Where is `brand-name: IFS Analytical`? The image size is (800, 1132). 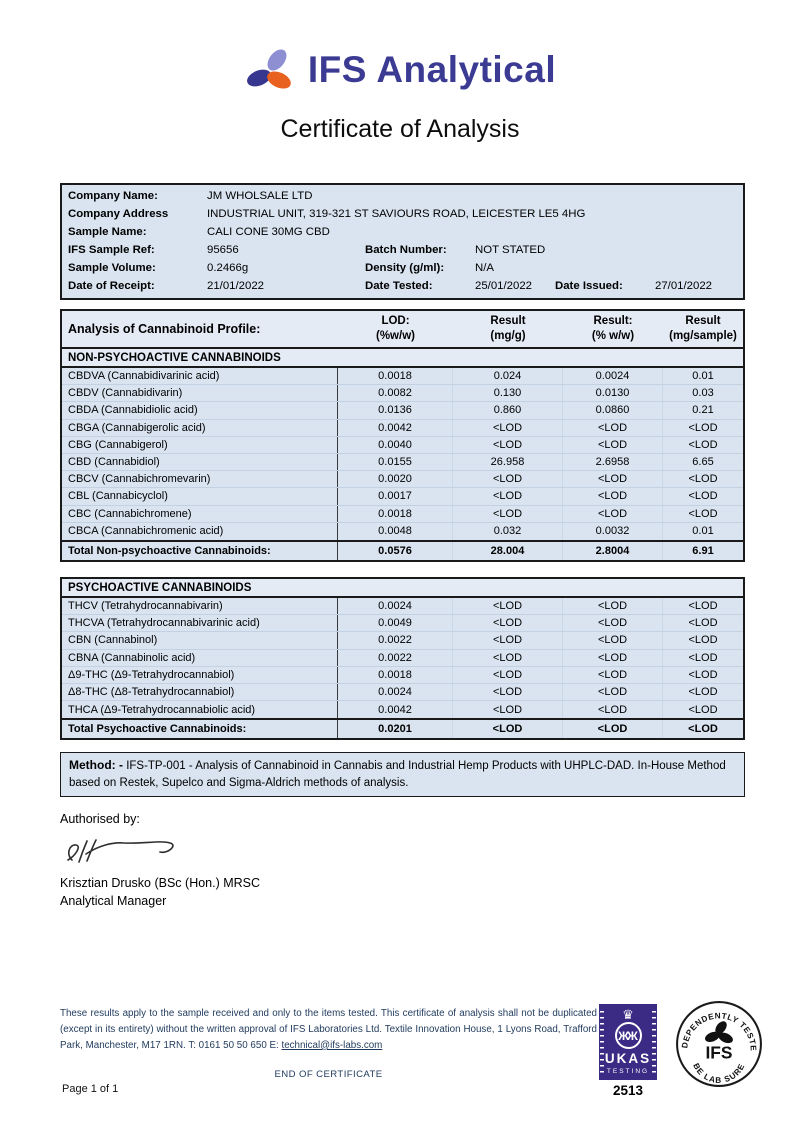 brand-name: IFS Analytical is located at coordinates (432, 69).